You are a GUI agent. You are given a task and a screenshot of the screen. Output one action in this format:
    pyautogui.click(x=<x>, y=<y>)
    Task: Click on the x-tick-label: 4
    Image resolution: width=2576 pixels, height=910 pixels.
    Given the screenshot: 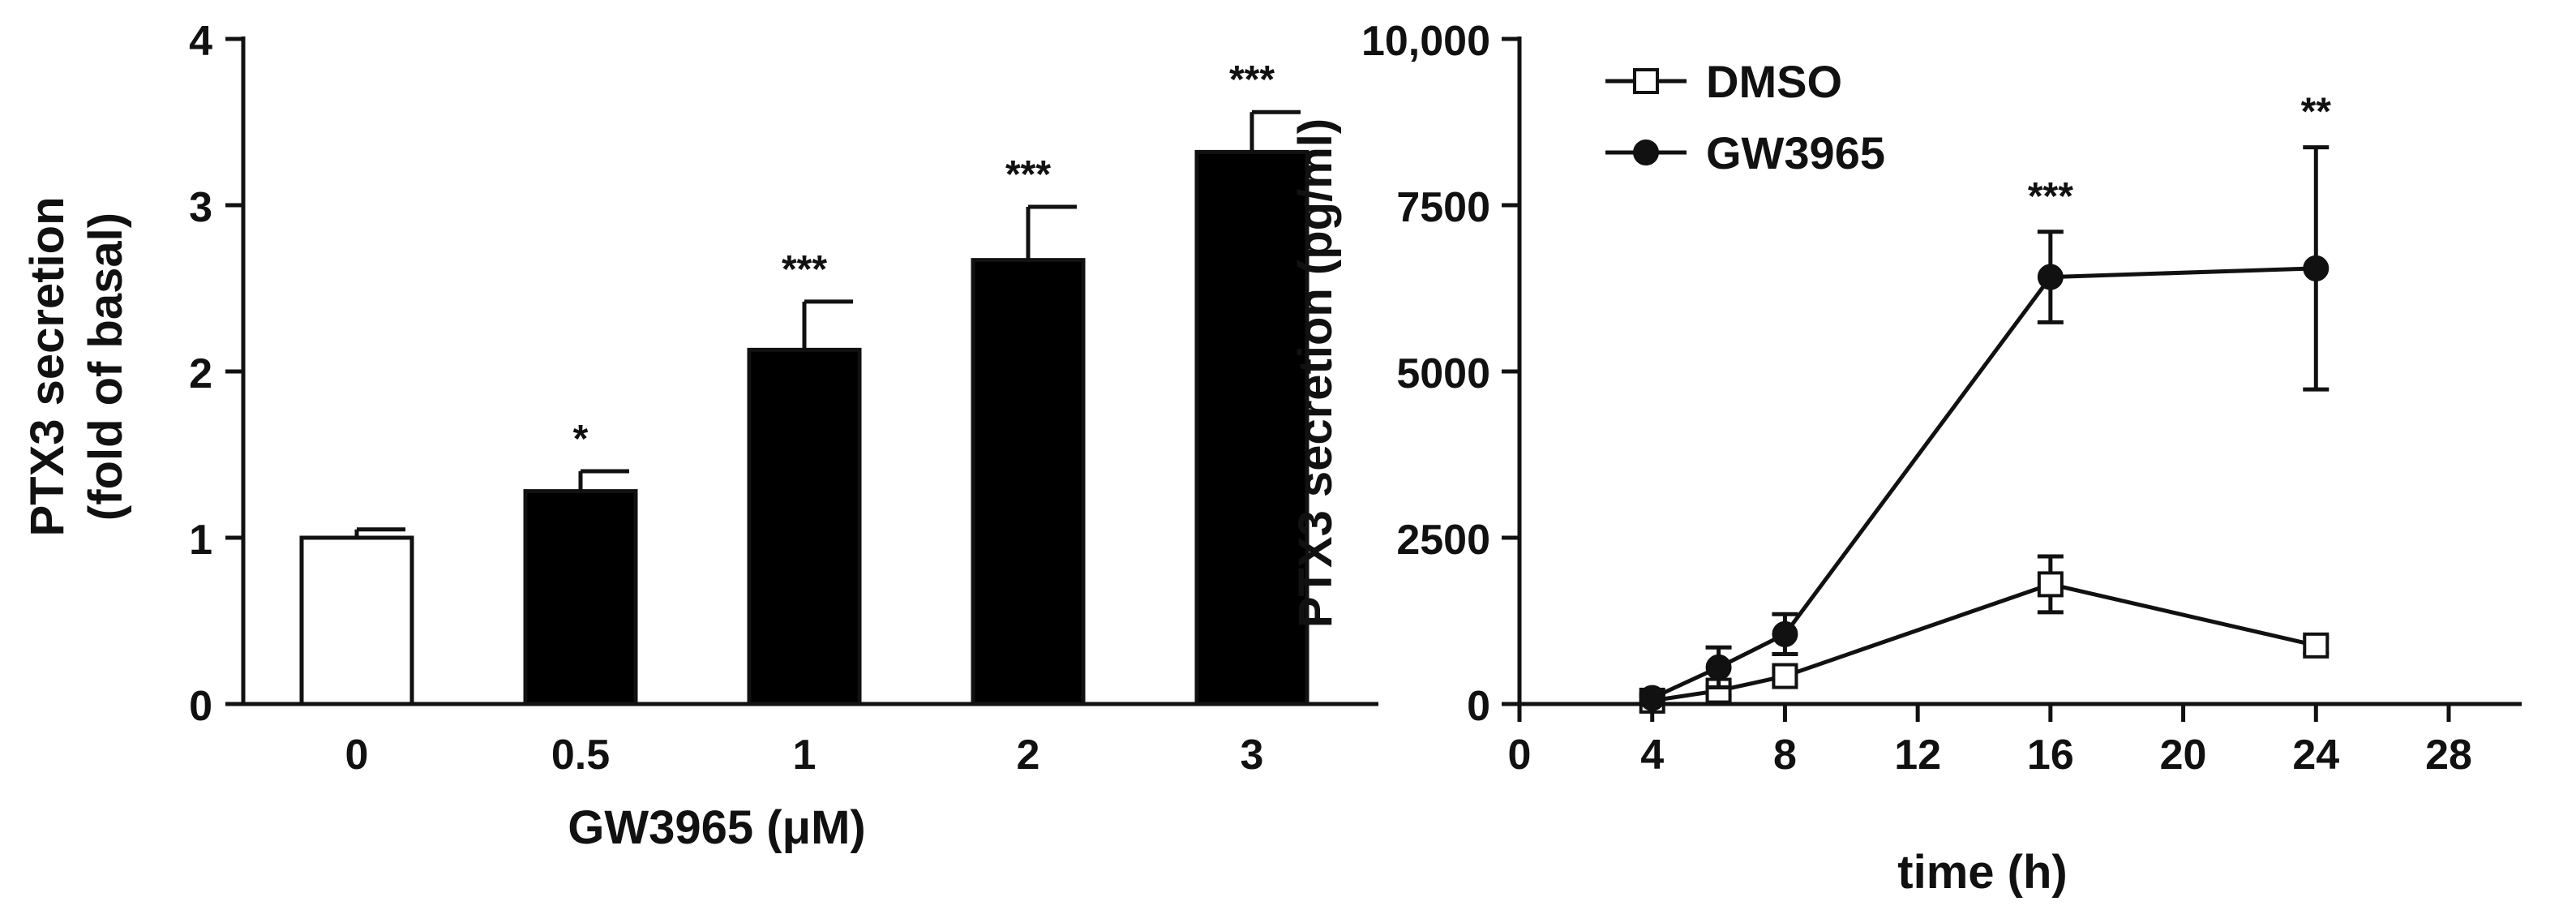 What is the action you would take?
    pyautogui.click(x=1652, y=755)
    